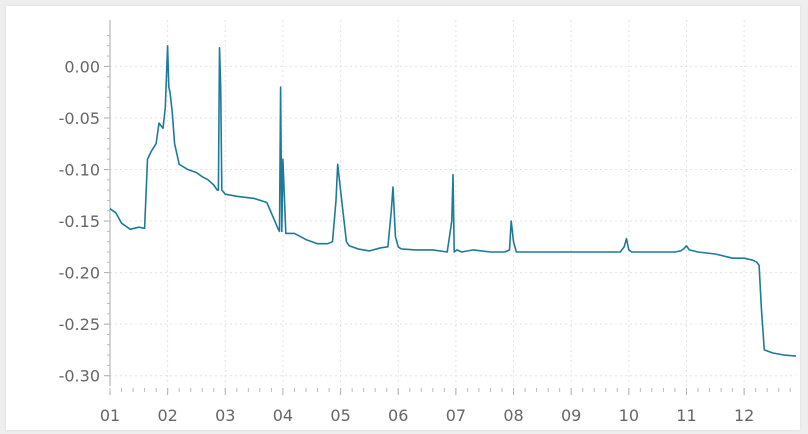 The height and width of the screenshot is (434, 808). What do you see at coordinates (79, 324) in the screenshot?
I see `y-tick-label: -0.25` at bounding box center [79, 324].